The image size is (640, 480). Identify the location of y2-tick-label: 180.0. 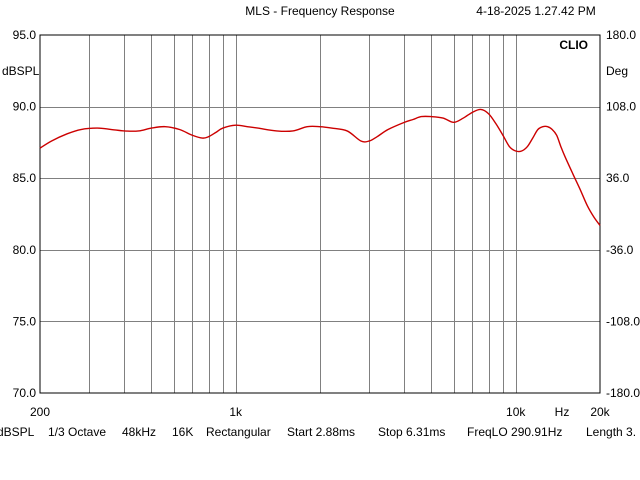
(621, 35).